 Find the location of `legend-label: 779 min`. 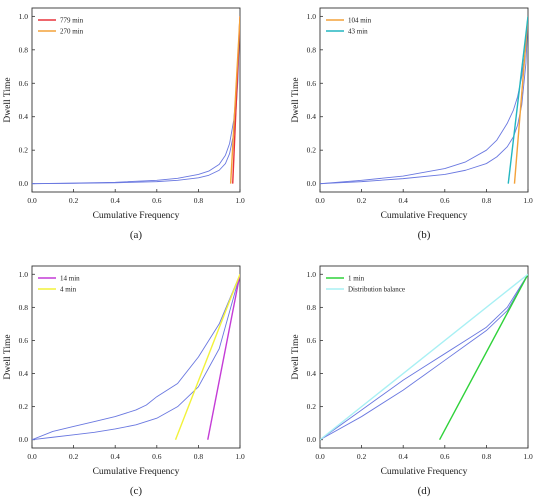

legend-label: 779 min is located at coordinates (72, 21).